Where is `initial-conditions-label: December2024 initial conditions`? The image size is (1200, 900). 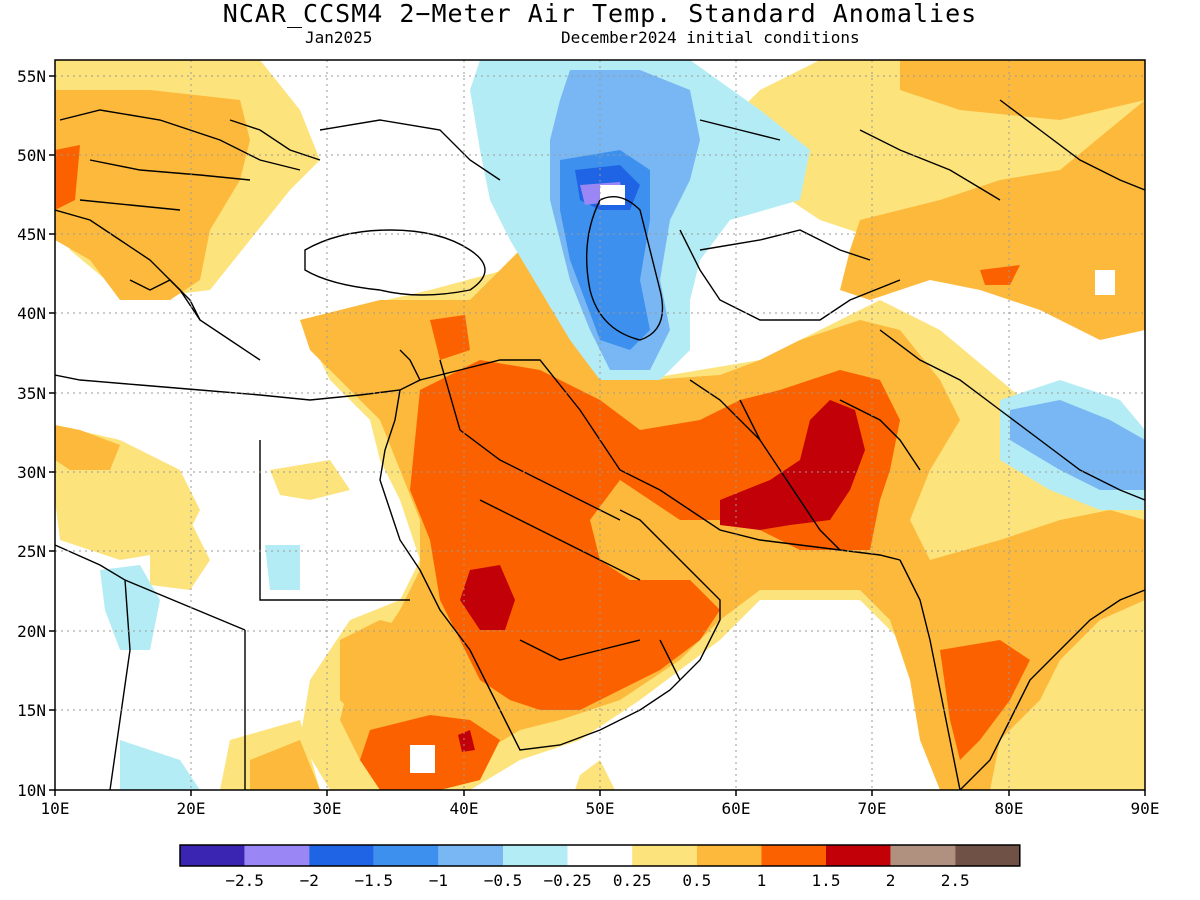
initial-conditions-label: December2024 initial conditions is located at coordinates (710, 37).